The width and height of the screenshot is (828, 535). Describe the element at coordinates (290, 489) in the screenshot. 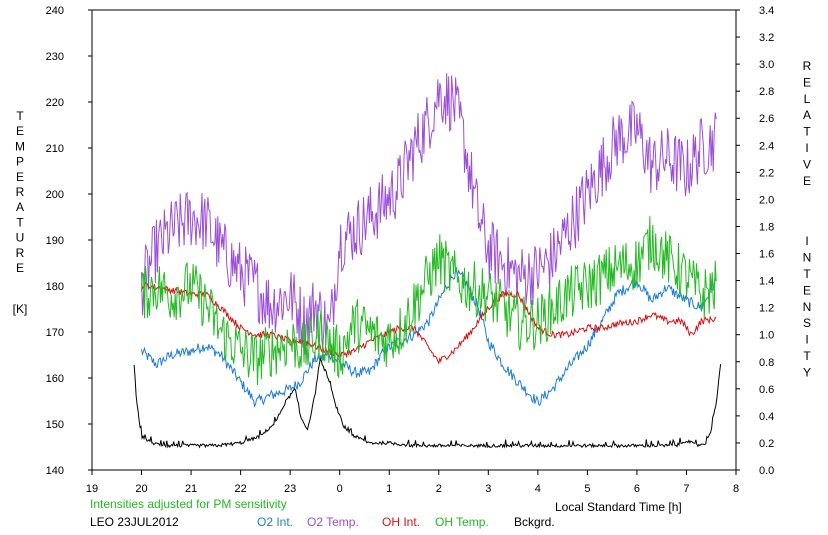

I see `x-tick-label: 23` at that location.